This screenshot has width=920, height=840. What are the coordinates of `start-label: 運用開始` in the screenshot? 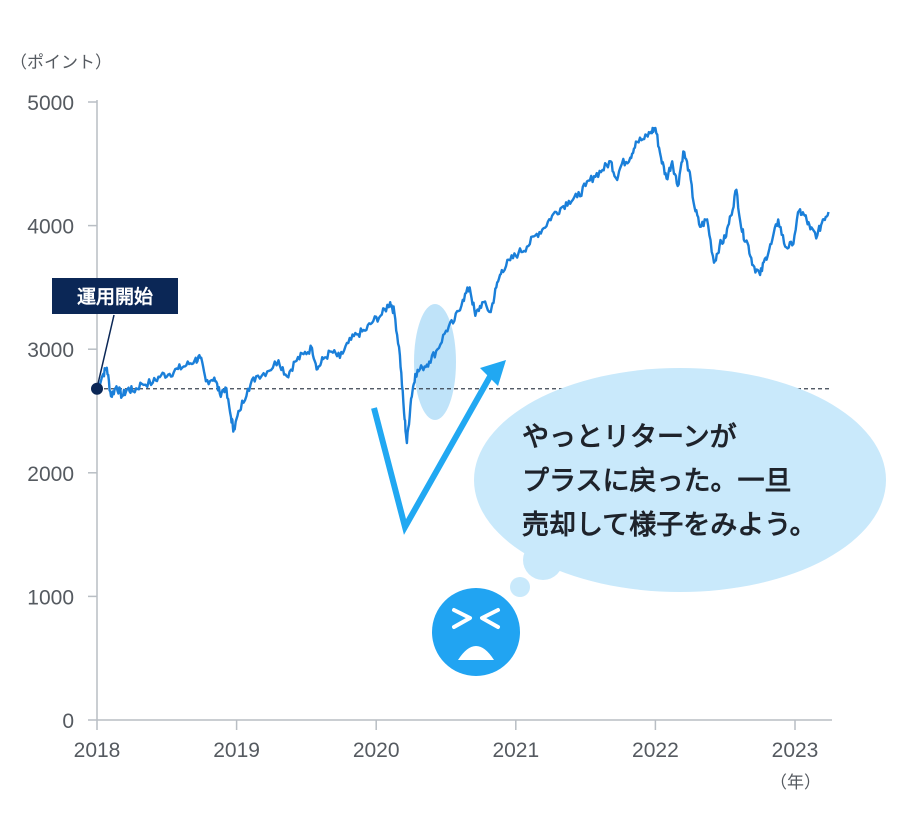 It's located at (115, 296).